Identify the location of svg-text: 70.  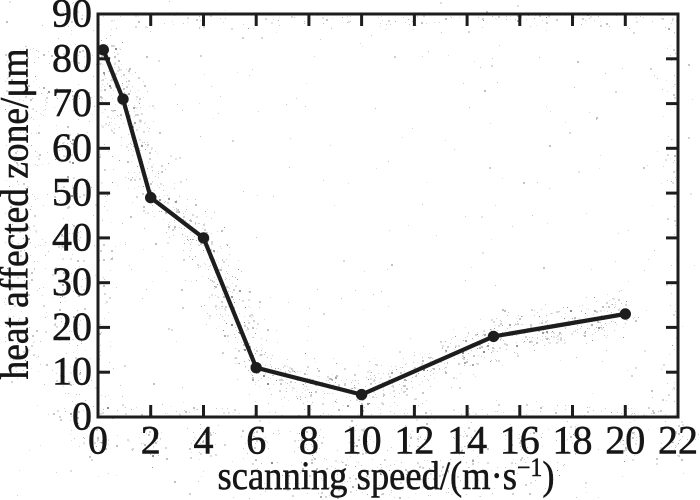
(72, 102).